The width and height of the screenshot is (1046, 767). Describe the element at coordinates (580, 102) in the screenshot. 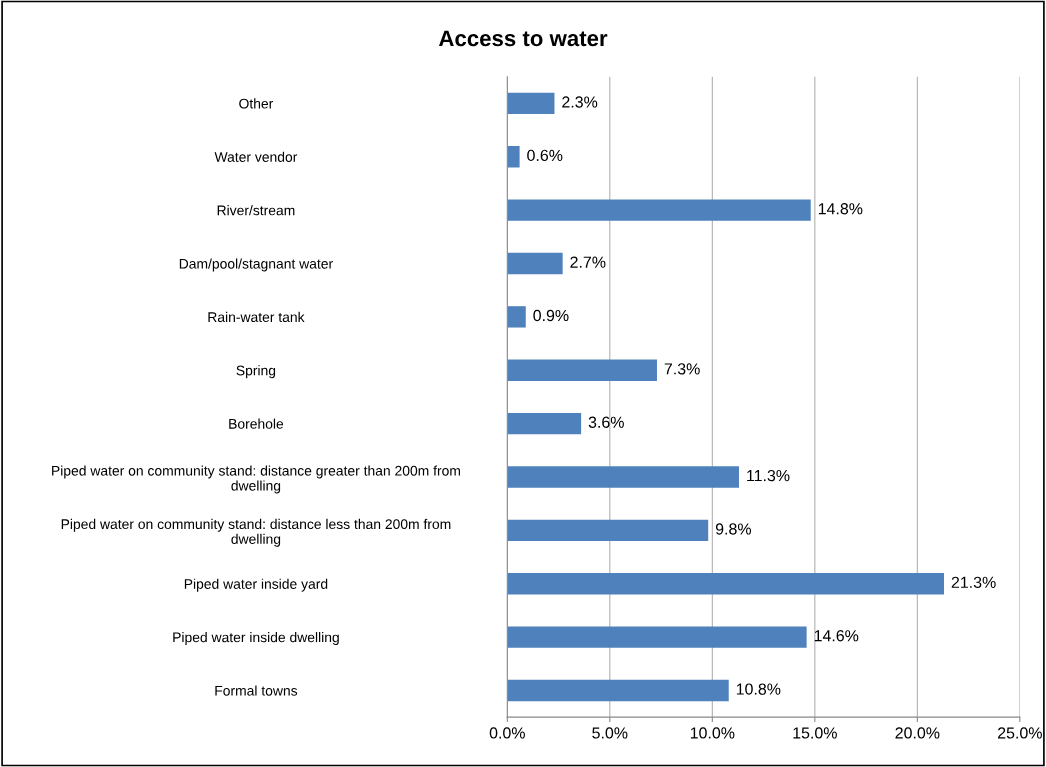

I see `data-label: 2.3%` at that location.